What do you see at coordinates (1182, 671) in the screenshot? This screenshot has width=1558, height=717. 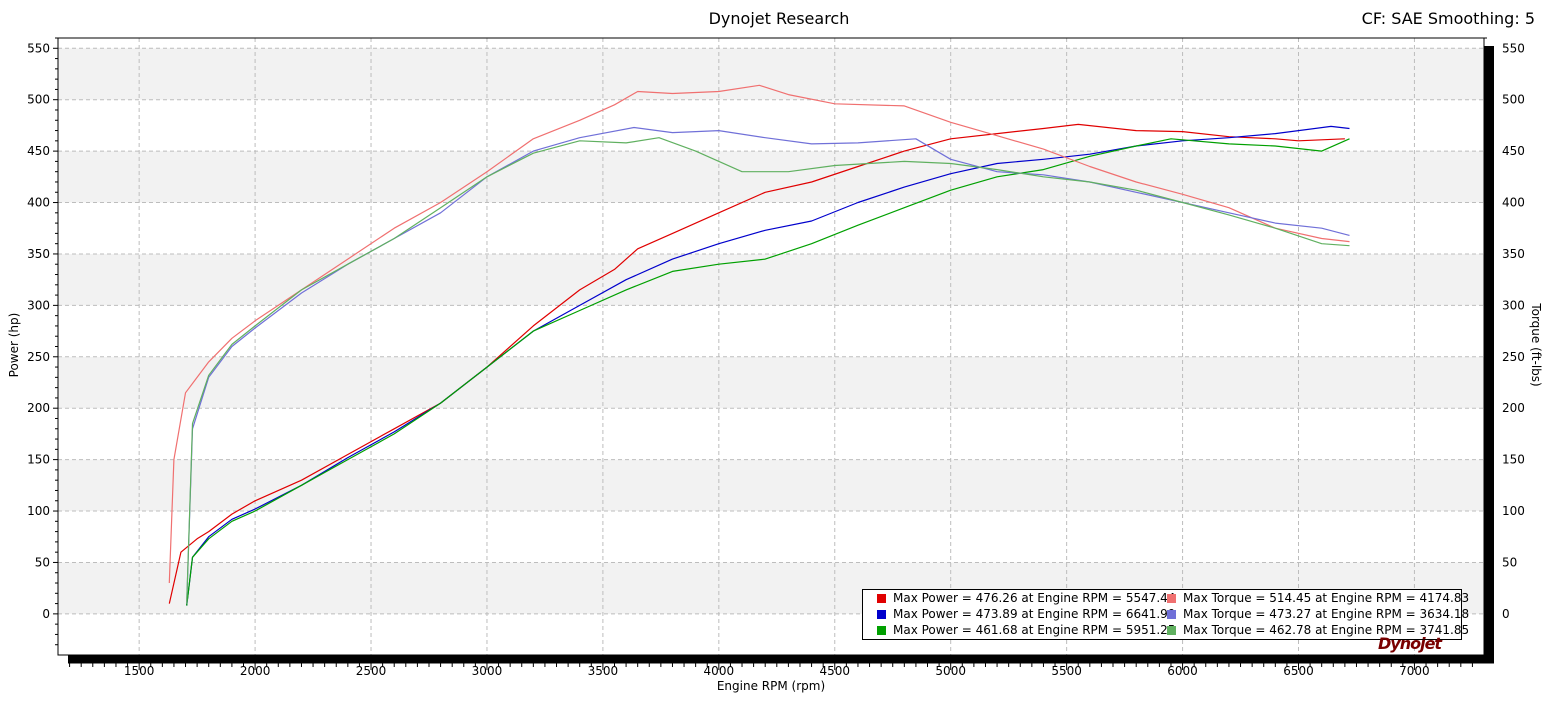 I see `x-tick-label: 6000` at bounding box center [1182, 671].